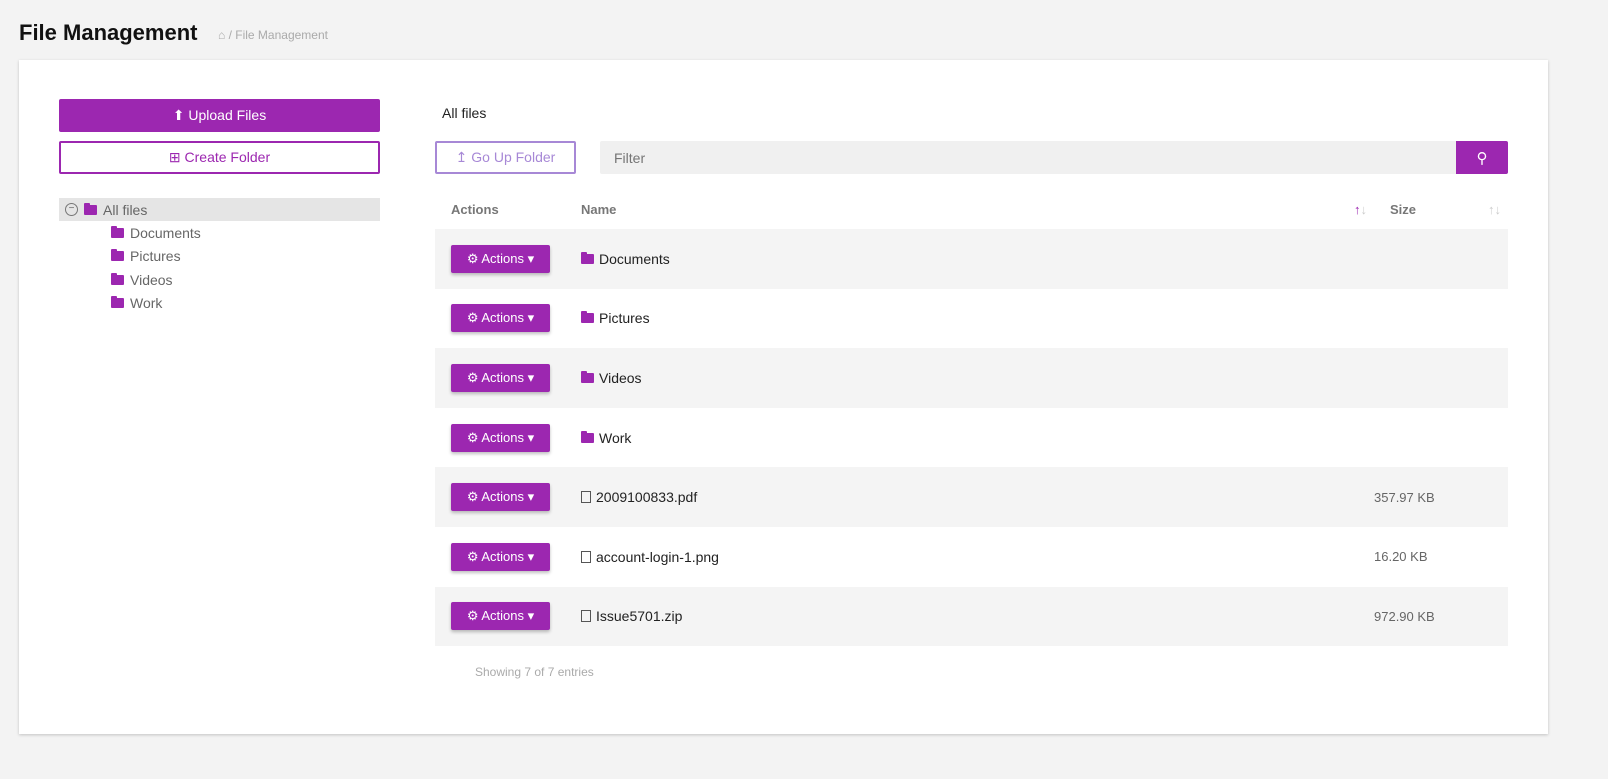  What do you see at coordinates (108, 32) in the screenshot?
I see `page-title: File Management` at bounding box center [108, 32].